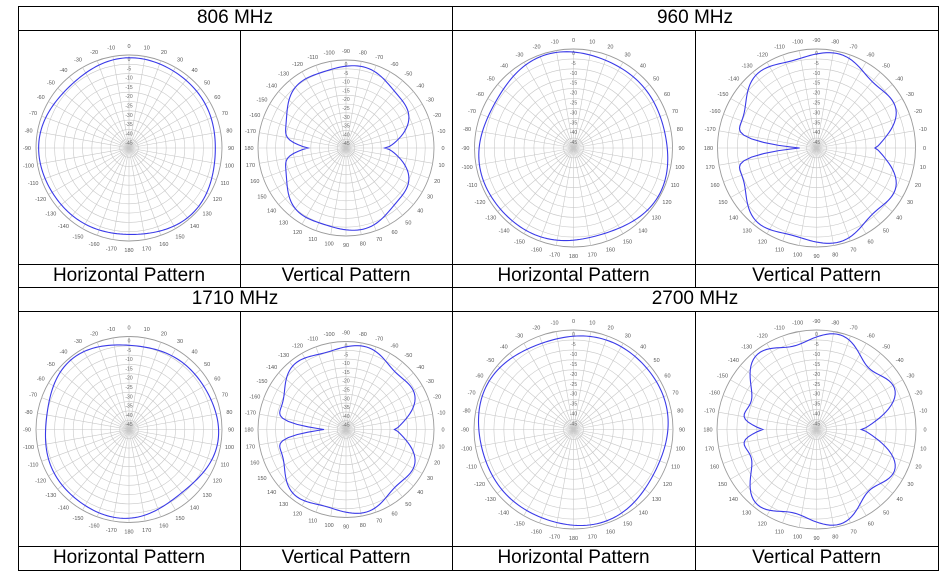 Image resolution: width=952 pixels, height=582 pixels. I want to click on horizontal-pattern-grid, so click(573, 148).